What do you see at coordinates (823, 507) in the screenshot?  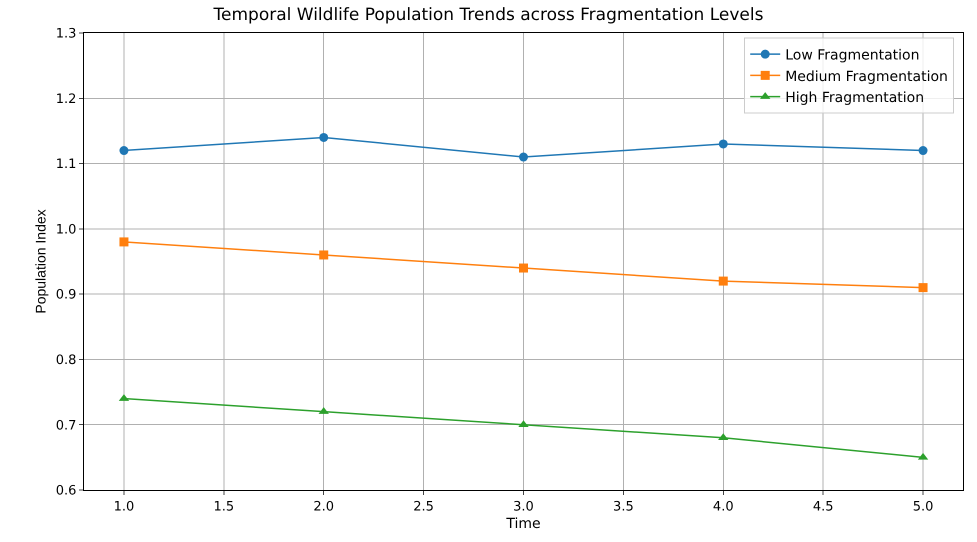 I see `x-tick-label: 4.5` at bounding box center [823, 507].